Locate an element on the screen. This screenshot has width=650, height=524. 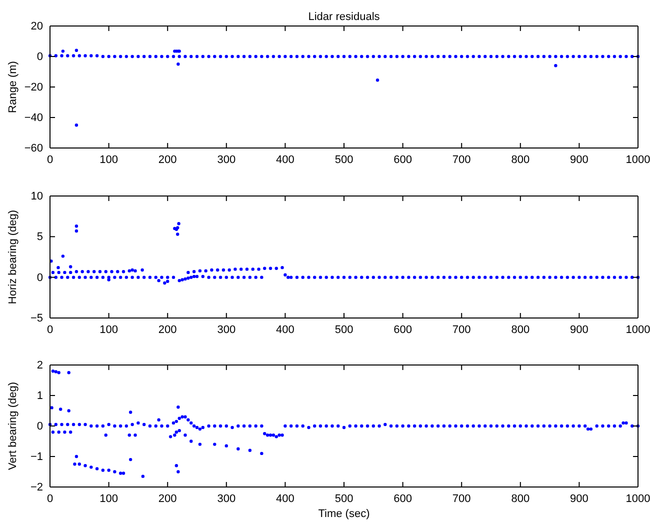
chart-title: Lidar residuals is located at coordinates (344, 17).